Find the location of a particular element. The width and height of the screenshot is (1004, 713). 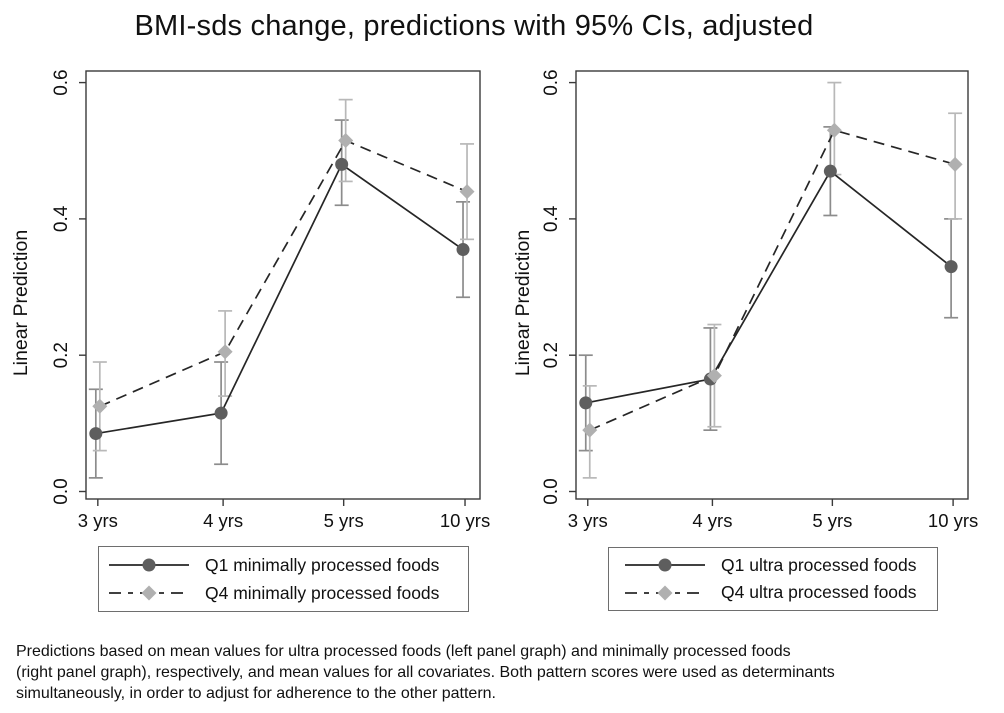

legend-item: Q1 ultra processed foods is located at coordinates (780, 565).